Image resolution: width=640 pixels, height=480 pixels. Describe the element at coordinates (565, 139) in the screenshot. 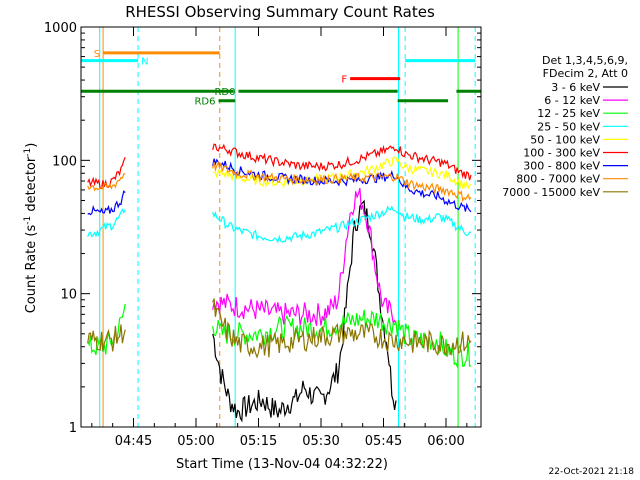

I see `legend-label-4: 50 - 100 keV` at that location.